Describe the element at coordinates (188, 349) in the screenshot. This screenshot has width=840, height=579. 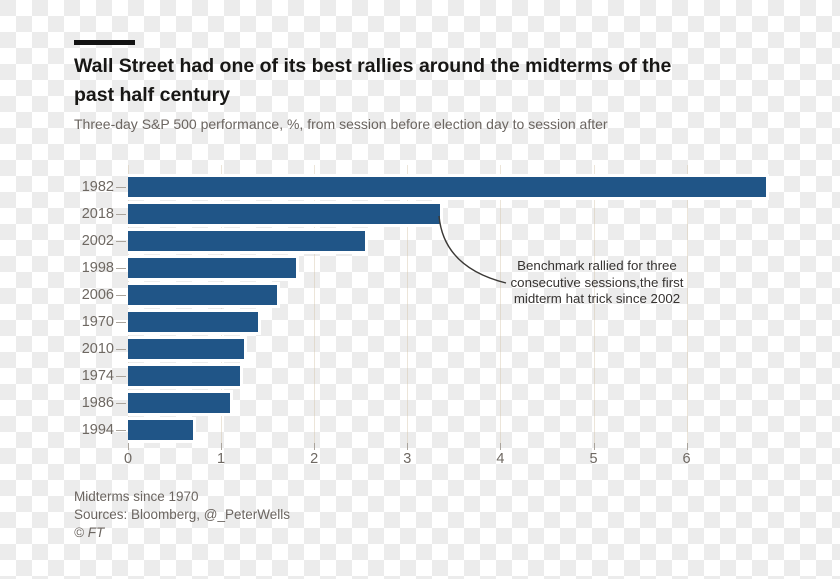
I see `bar-2010` at that location.